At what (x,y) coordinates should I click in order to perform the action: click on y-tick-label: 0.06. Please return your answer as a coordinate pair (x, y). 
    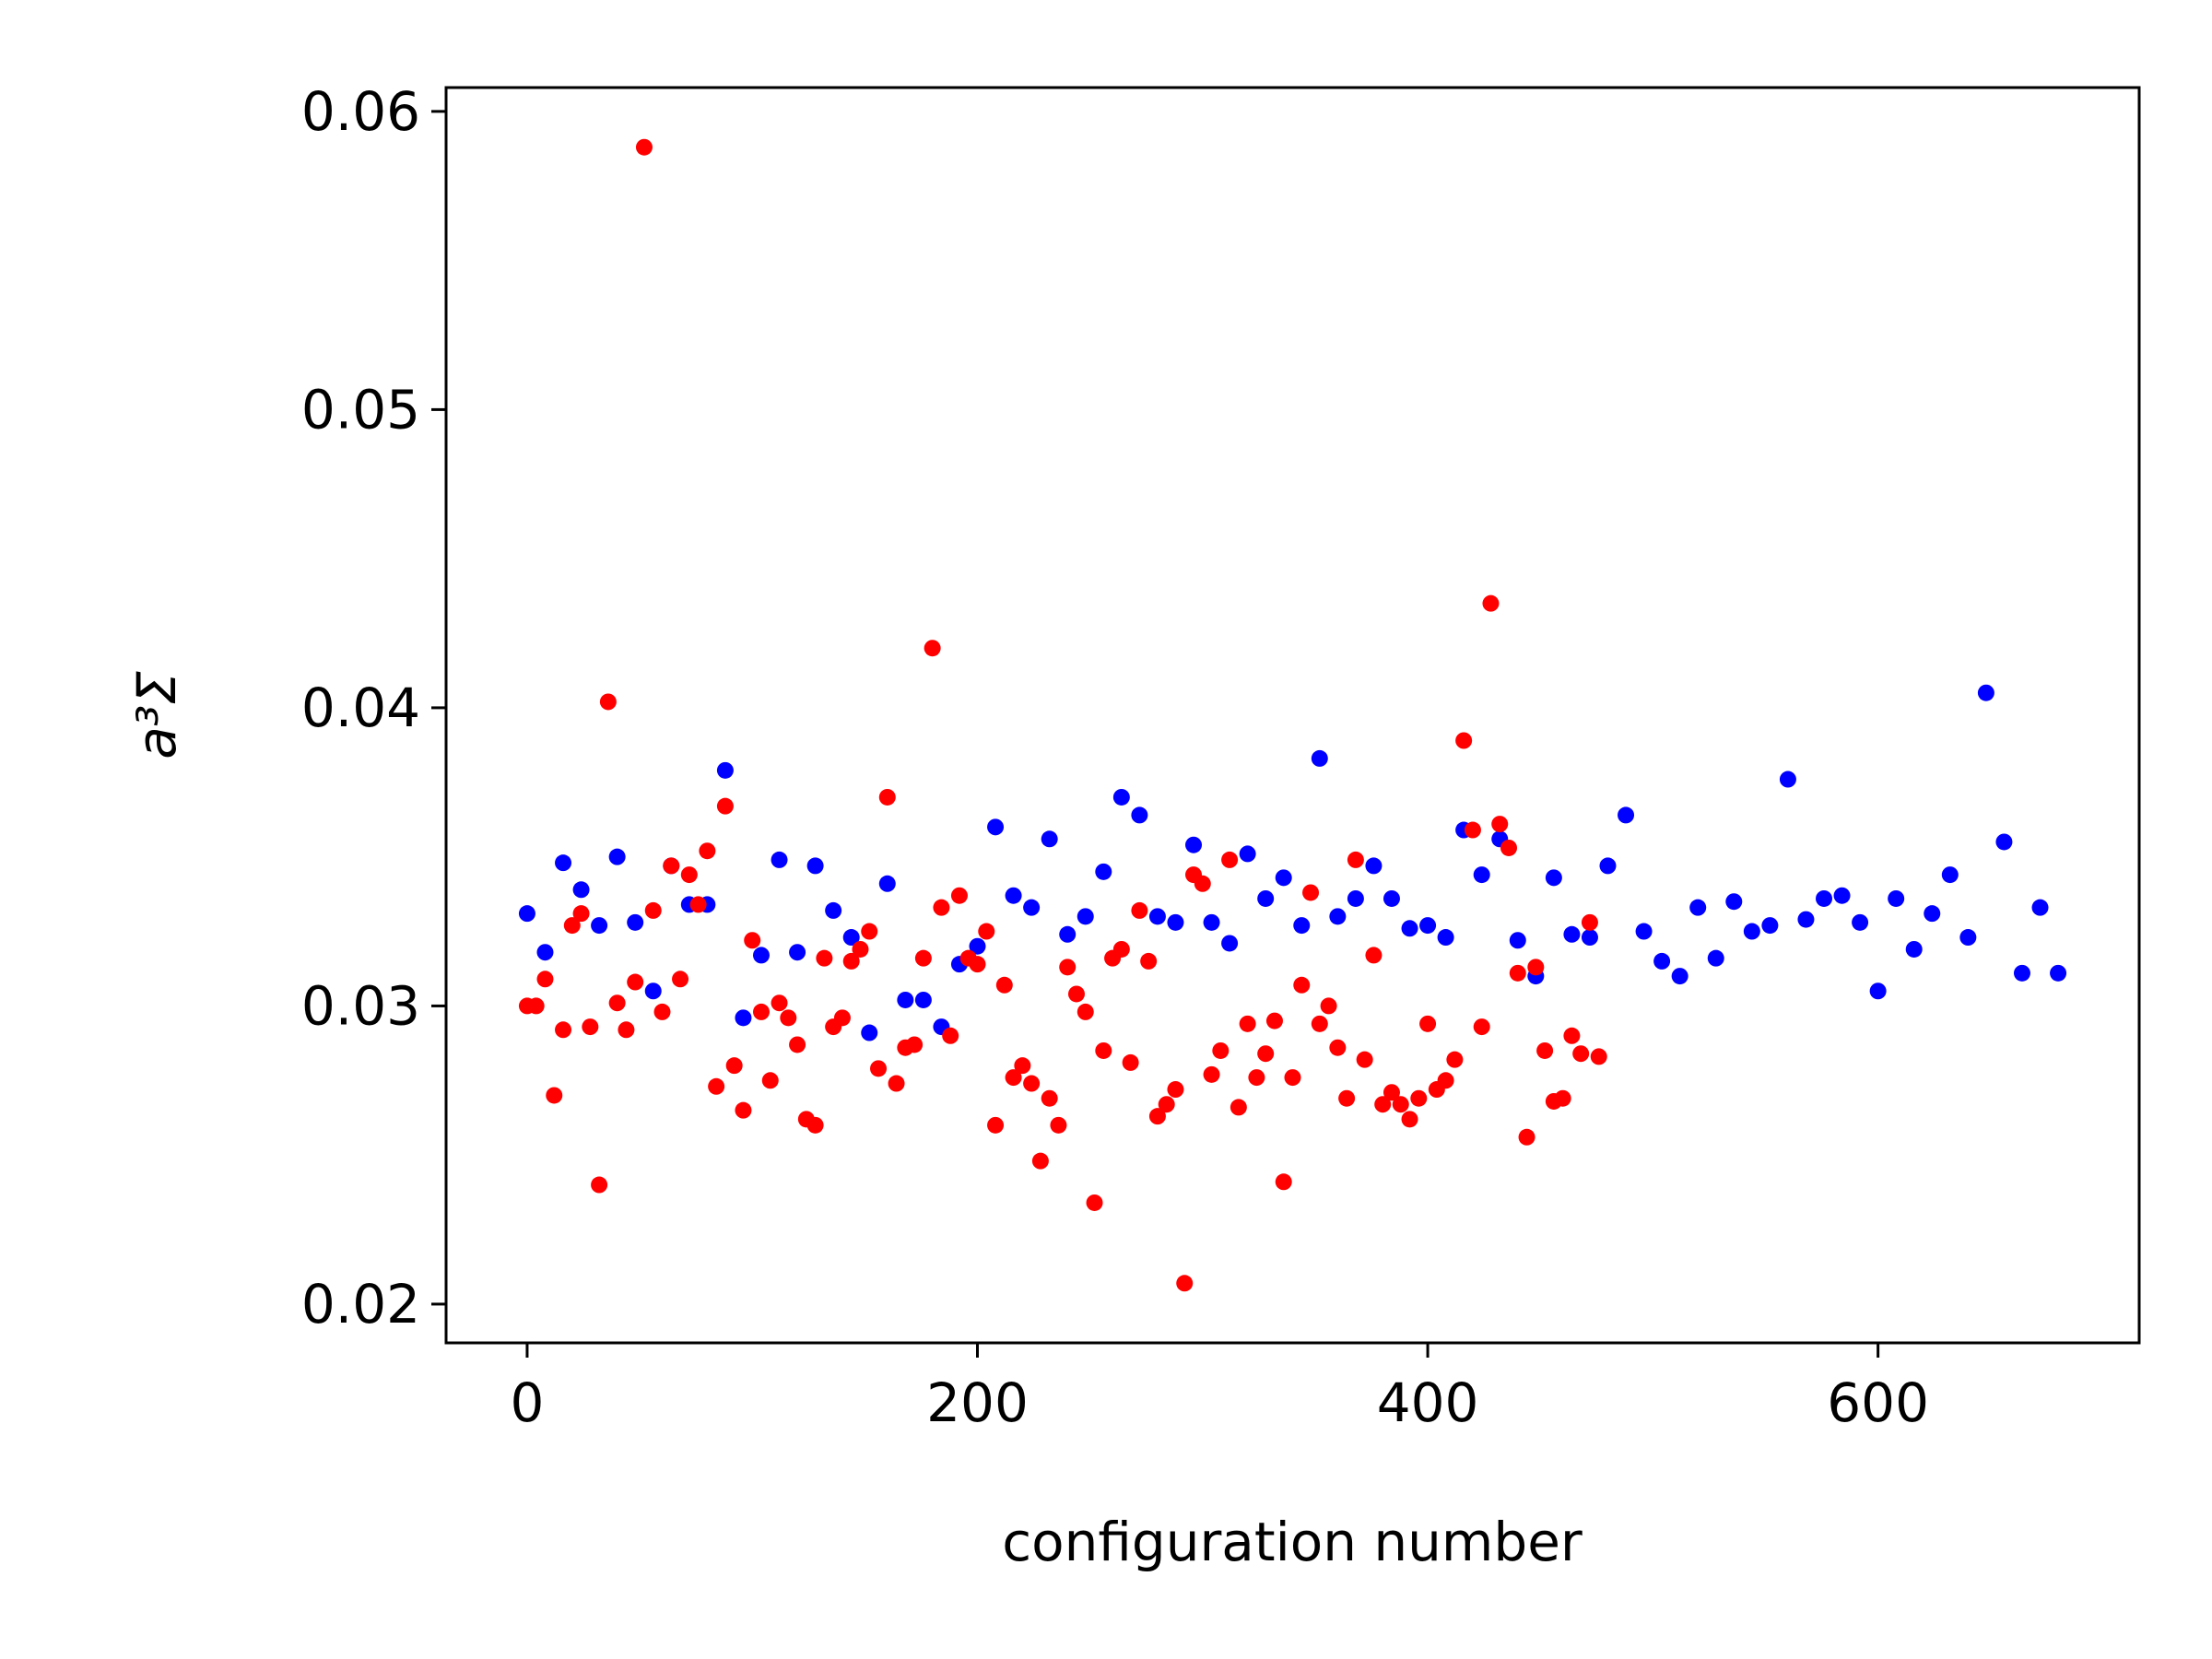
    Looking at the image, I should click on (360, 111).